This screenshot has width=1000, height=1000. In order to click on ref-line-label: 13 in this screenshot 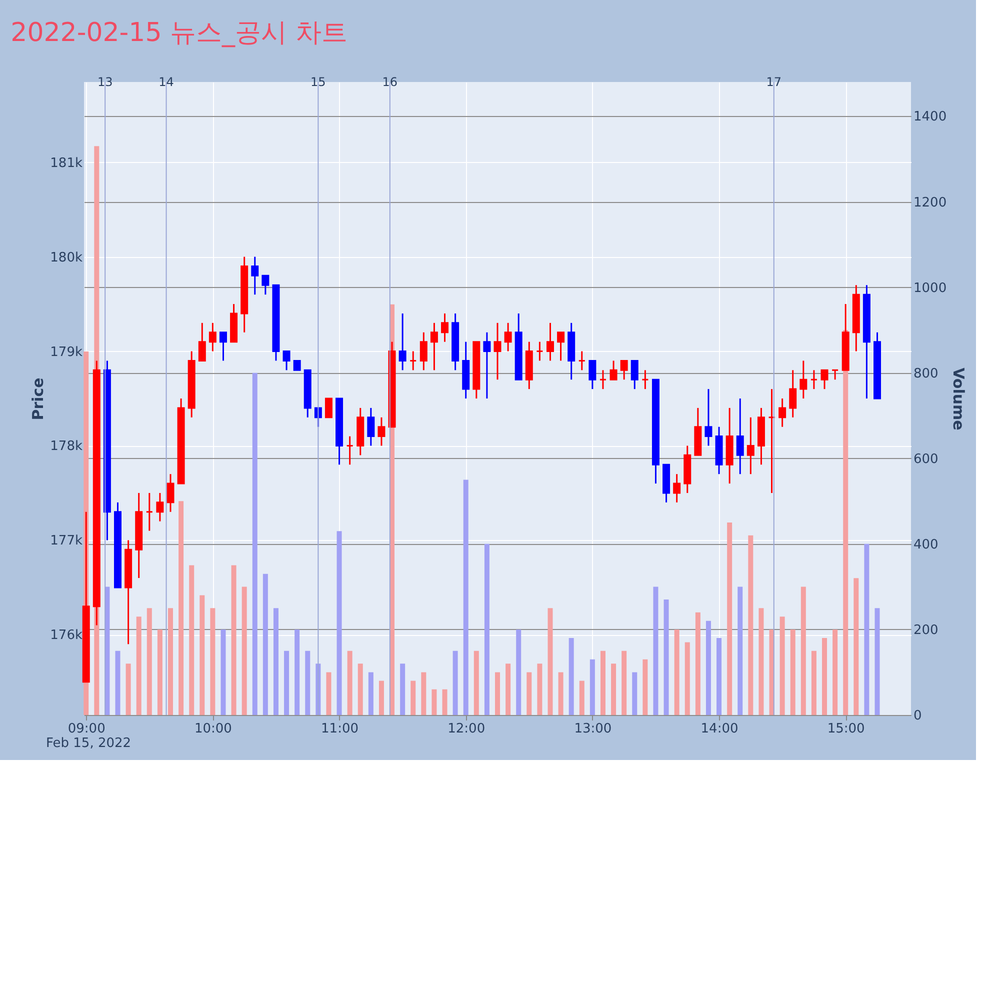, I will do `click(105, 82)`.